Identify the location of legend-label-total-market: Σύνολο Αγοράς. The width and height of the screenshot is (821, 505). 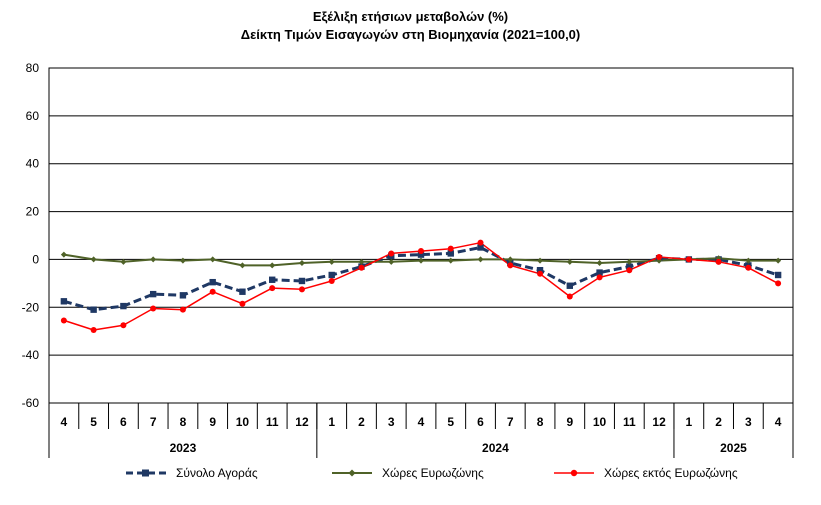
(217, 473).